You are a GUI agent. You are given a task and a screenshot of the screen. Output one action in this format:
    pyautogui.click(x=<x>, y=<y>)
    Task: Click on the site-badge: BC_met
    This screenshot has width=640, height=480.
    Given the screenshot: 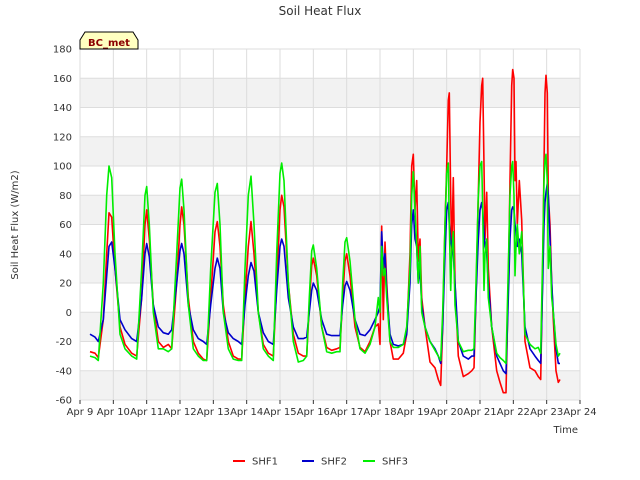 What is the action you would take?
    pyautogui.click(x=109, y=40)
    